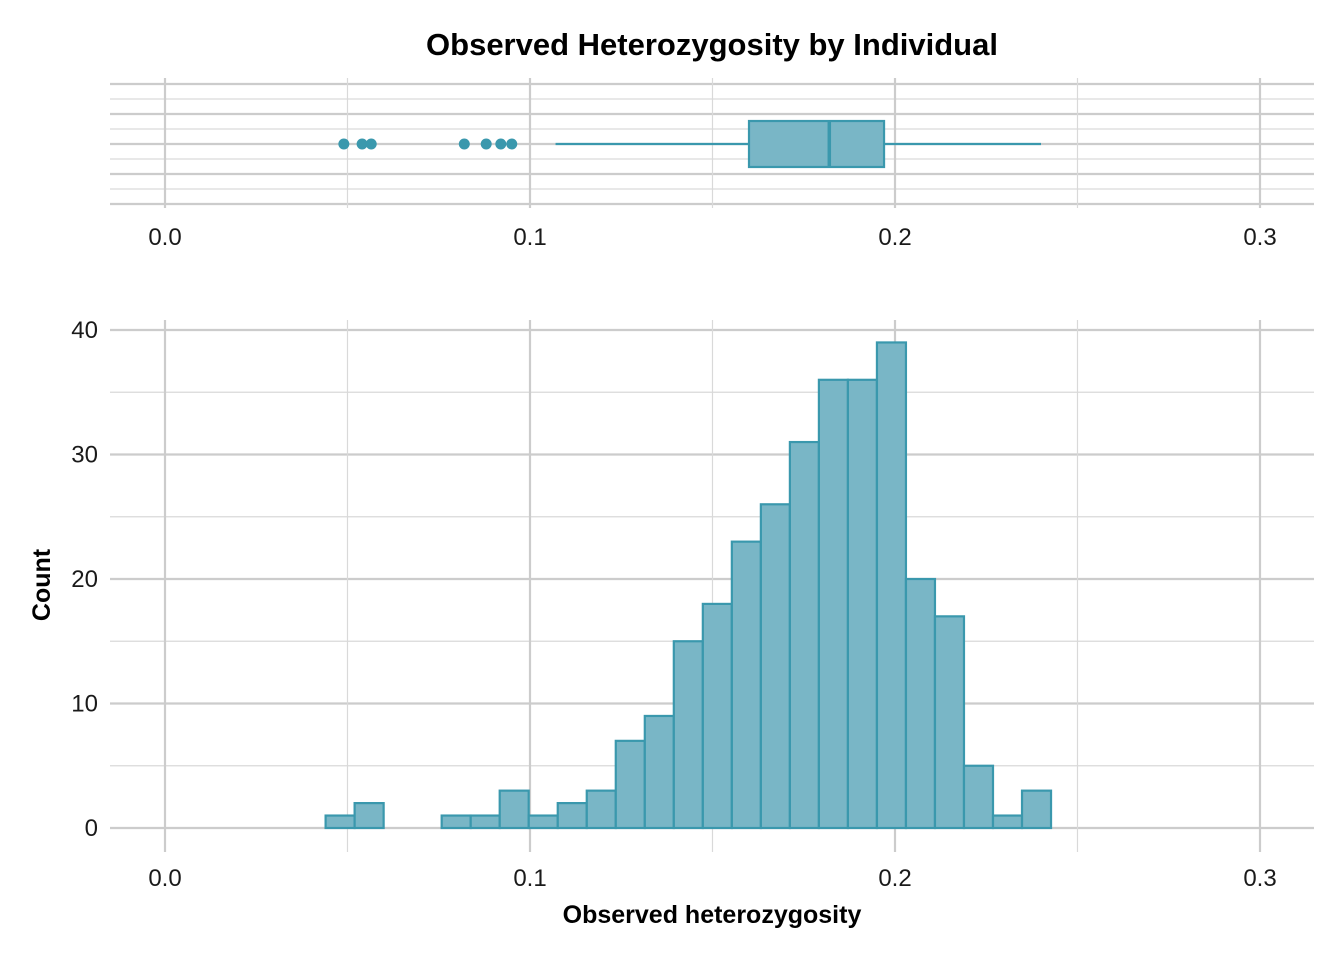 Image resolution: width=1344 pixels, height=960 pixels. Describe the element at coordinates (91, 828) in the screenshot. I see `histogram-y-tick-label: 0` at that location.